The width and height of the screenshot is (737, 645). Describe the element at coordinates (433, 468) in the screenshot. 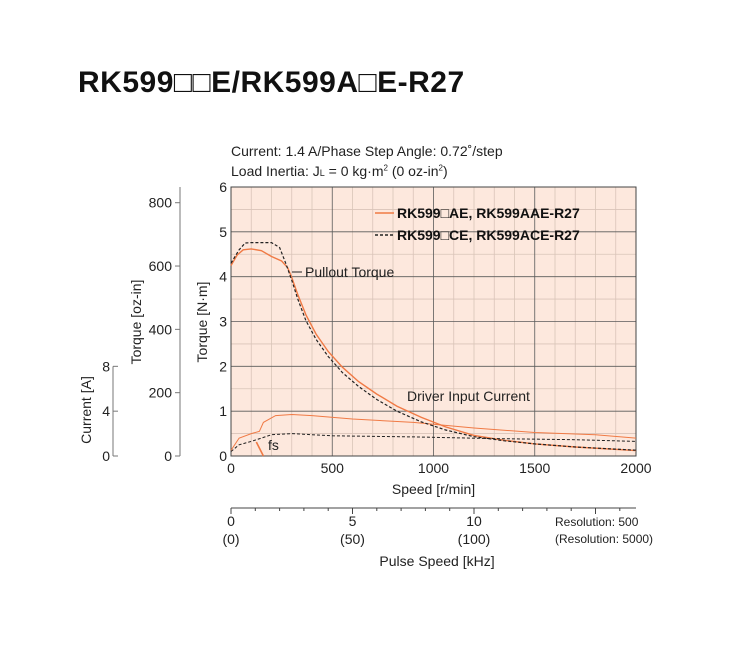

I see `x-tick-label: 1000` at that location.